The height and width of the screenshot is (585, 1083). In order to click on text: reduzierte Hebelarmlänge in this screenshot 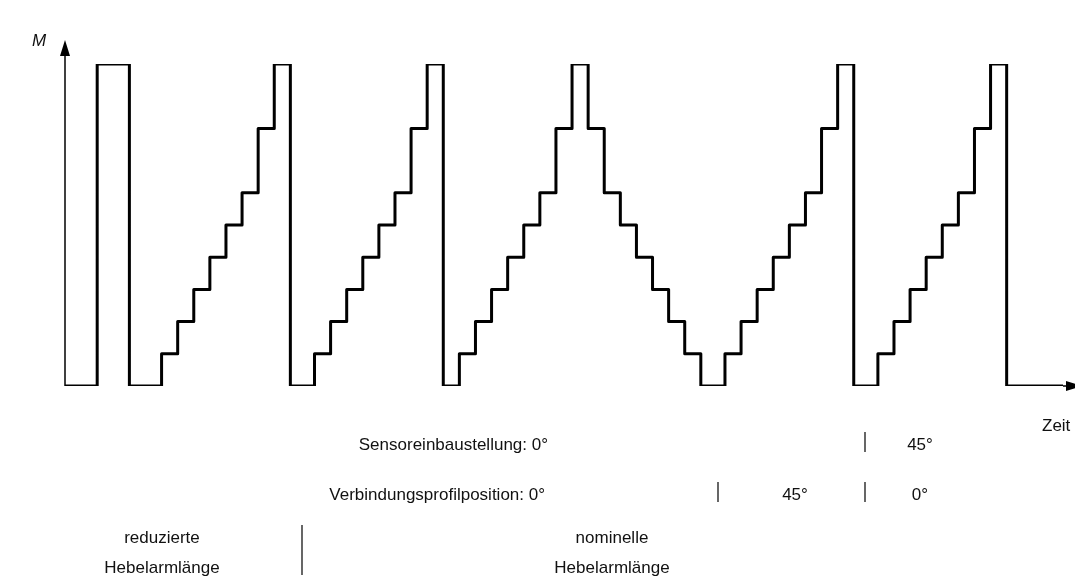, I will do `click(162, 553)`.